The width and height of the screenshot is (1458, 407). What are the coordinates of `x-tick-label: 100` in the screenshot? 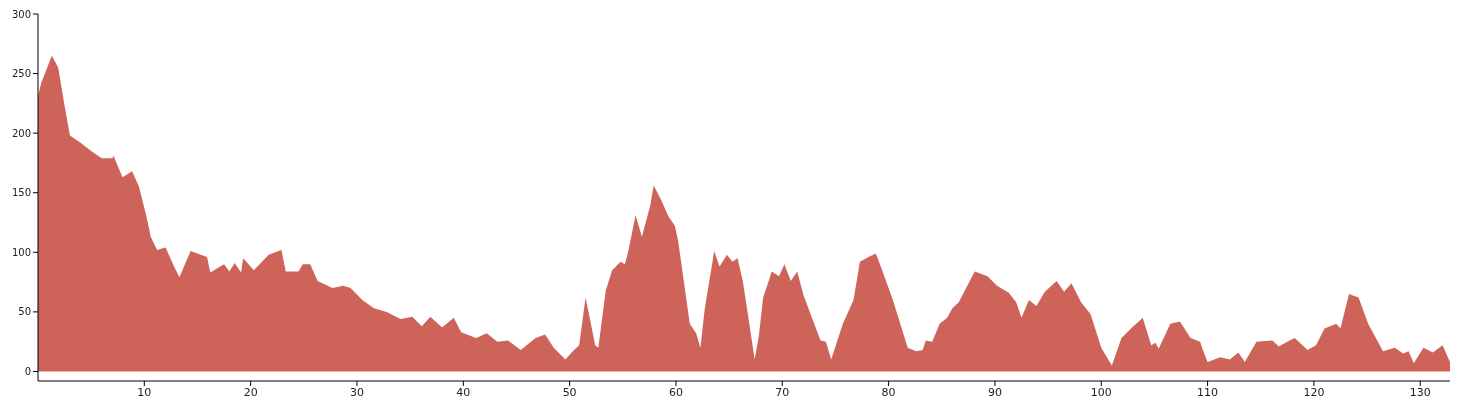 It's located at (1101, 392).